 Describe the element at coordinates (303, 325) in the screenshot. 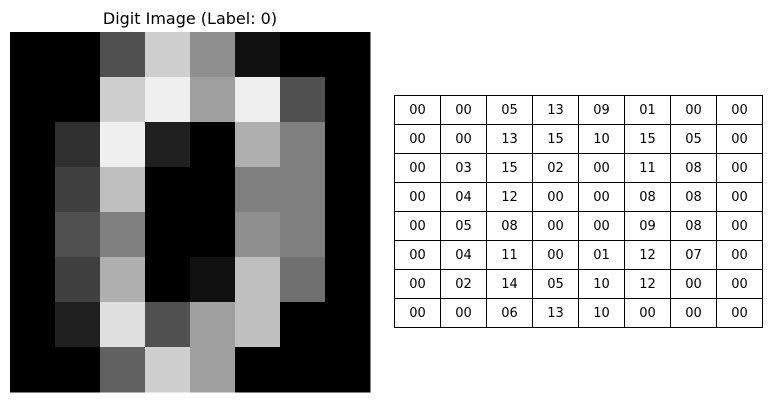

I see `heatmap-cell-r6-c6` at that location.